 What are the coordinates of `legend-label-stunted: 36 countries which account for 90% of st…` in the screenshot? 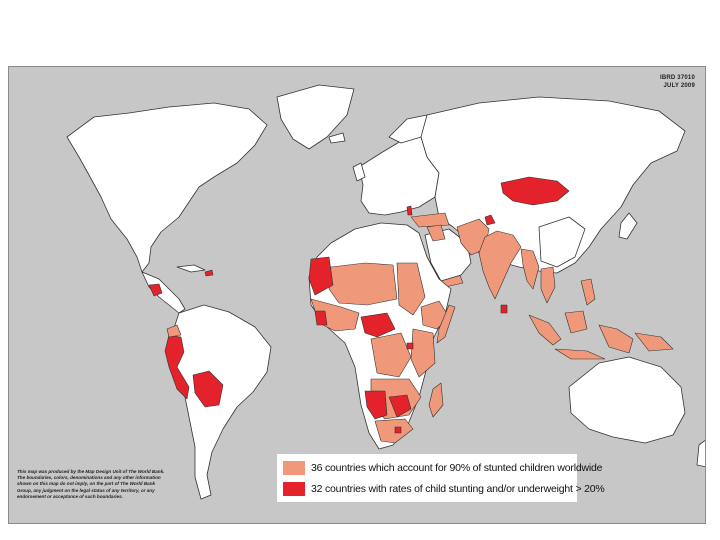 It's located at (457, 468).